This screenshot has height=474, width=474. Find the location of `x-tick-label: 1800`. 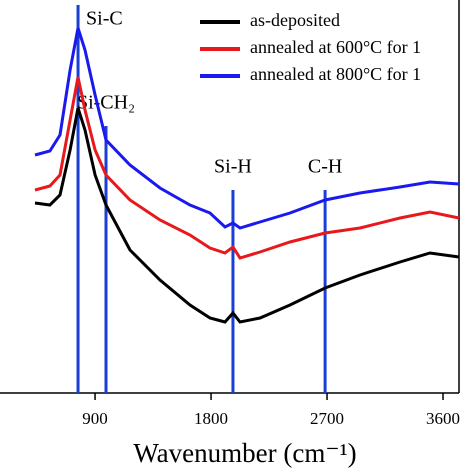

x-tick-label: 1800 is located at coordinates (211, 418).